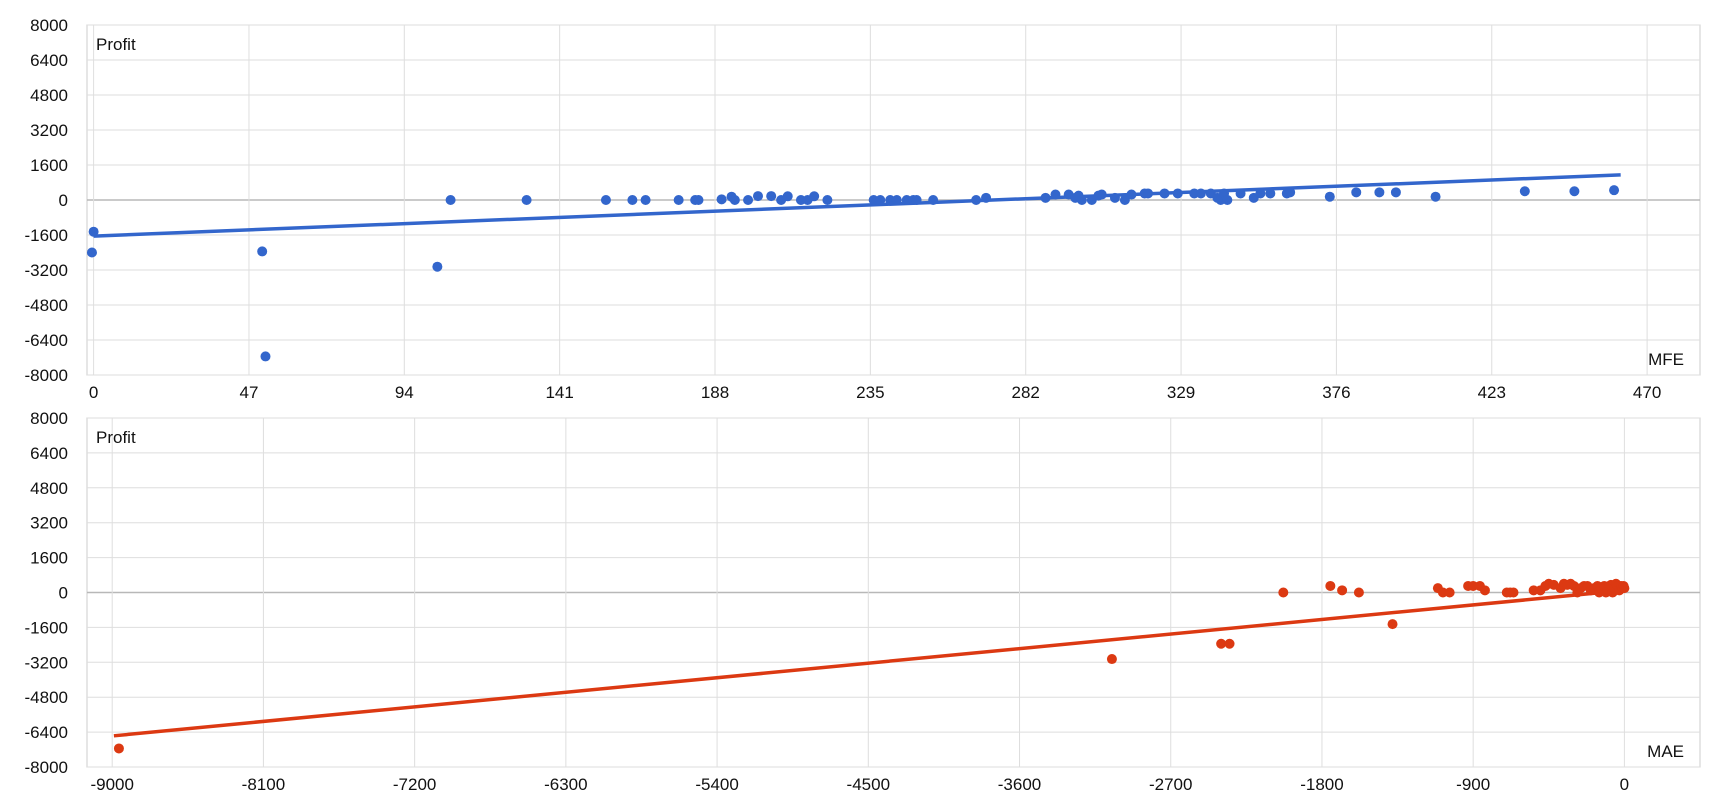 Image resolution: width=1720 pixels, height=800 pixels. What do you see at coordinates (1647, 392) in the screenshot?
I see `x-tick-label: 470` at bounding box center [1647, 392].